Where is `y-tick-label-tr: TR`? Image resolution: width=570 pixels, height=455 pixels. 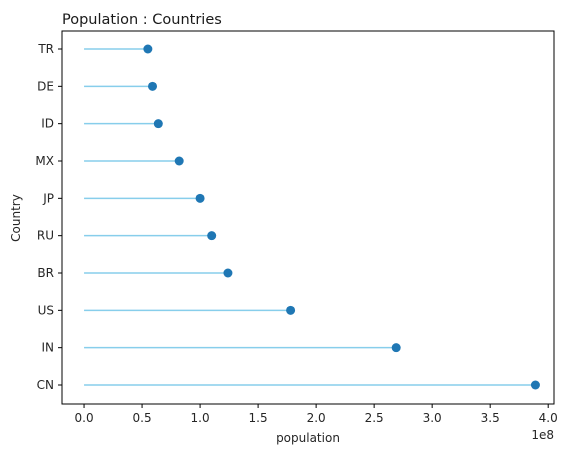
y-tick-label-tr: TR is located at coordinates (45, 49).